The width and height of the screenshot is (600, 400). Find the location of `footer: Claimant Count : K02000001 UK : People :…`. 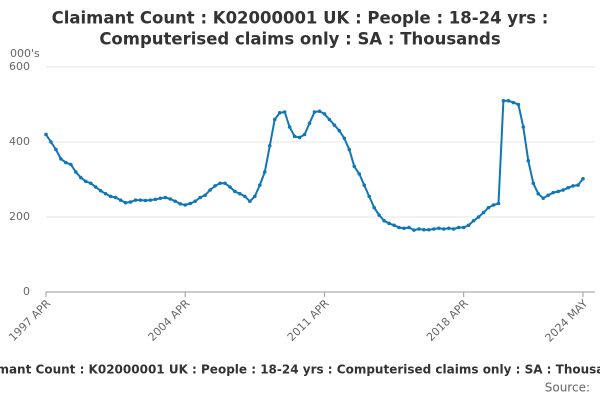

footer: Claimant Count : K02000001 UK : People :… is located at coordinates (300, 370).